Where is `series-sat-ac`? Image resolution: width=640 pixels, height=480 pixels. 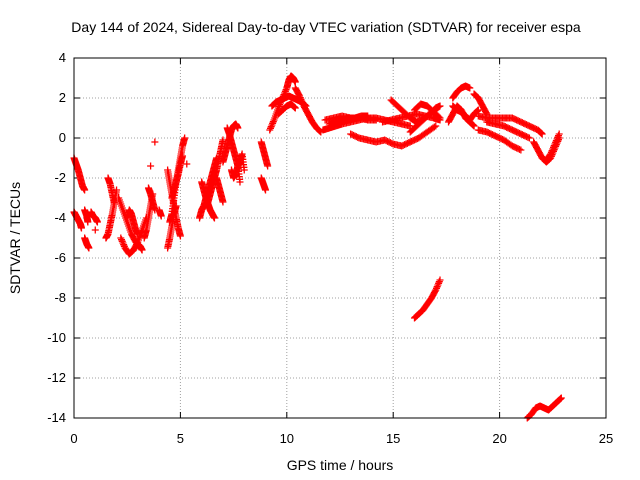 series-sat-ac is located at coordinates (264, 154).